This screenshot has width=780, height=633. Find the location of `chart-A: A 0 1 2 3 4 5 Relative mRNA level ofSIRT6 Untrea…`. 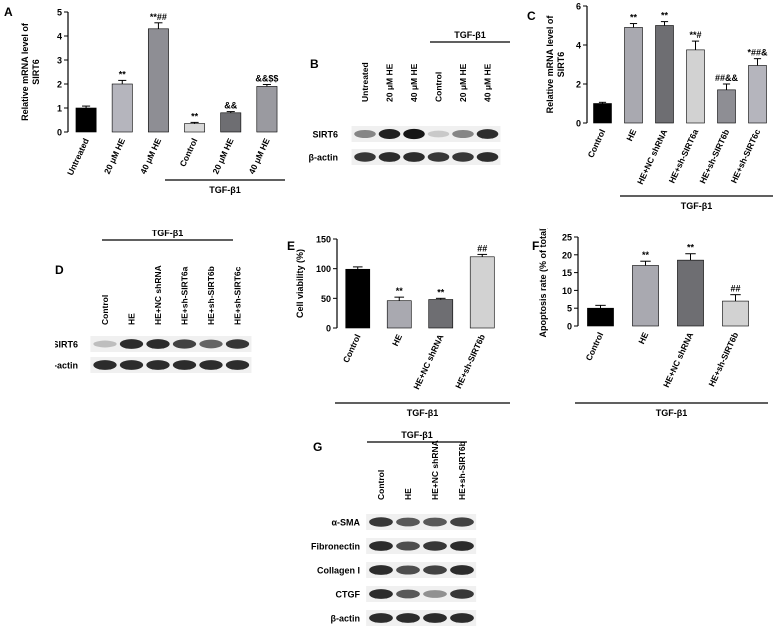

chart-A: A 0 1 2 3 4 5 Relative mRNA level ofSIRT6 Untrea… is located at coordinates (144, 100).